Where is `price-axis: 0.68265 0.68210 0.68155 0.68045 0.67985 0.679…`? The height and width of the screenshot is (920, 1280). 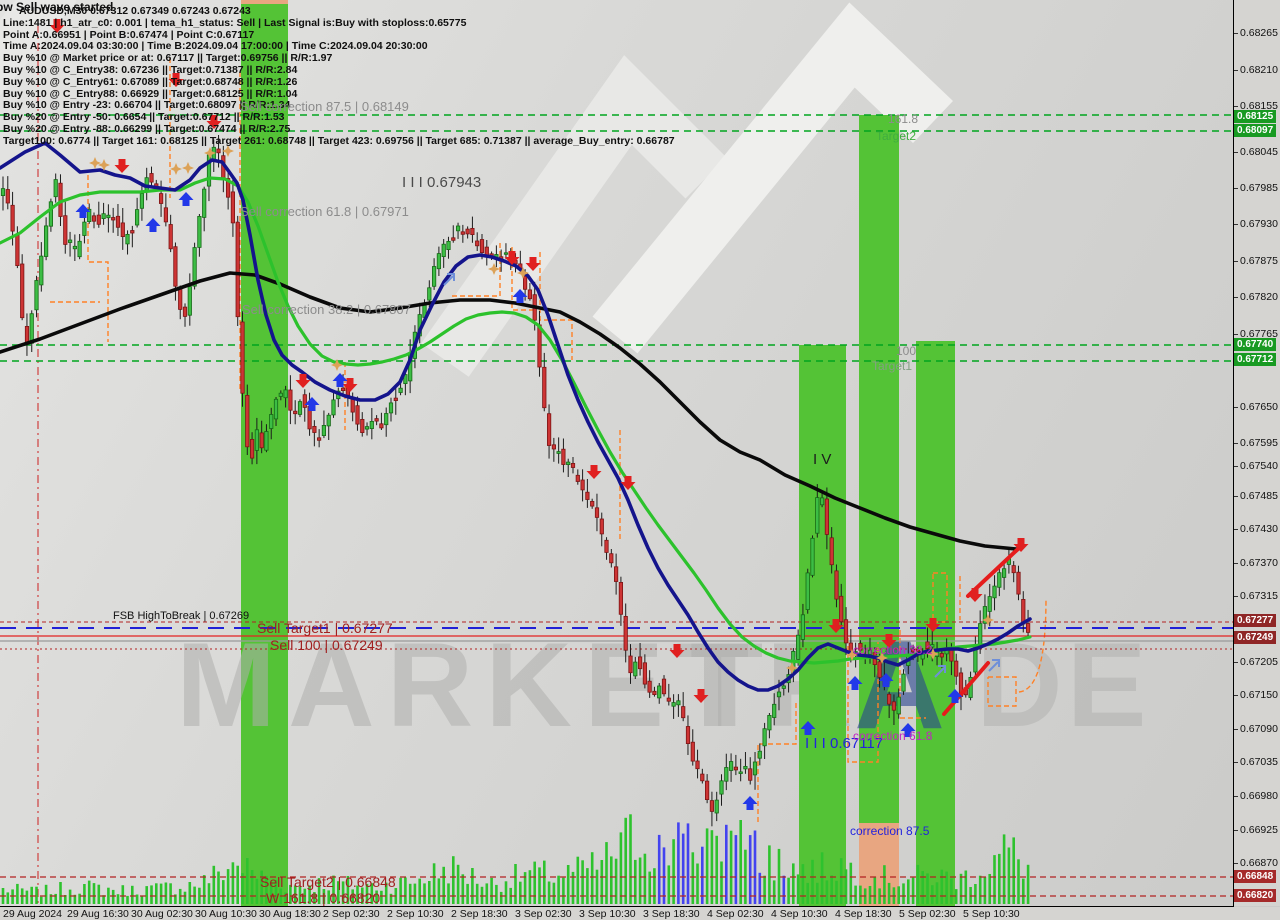
price-axis: 0.68265 0.68210 0.68155 0.68045 0.67985 0.679… is located at coordinates (1257, 453).